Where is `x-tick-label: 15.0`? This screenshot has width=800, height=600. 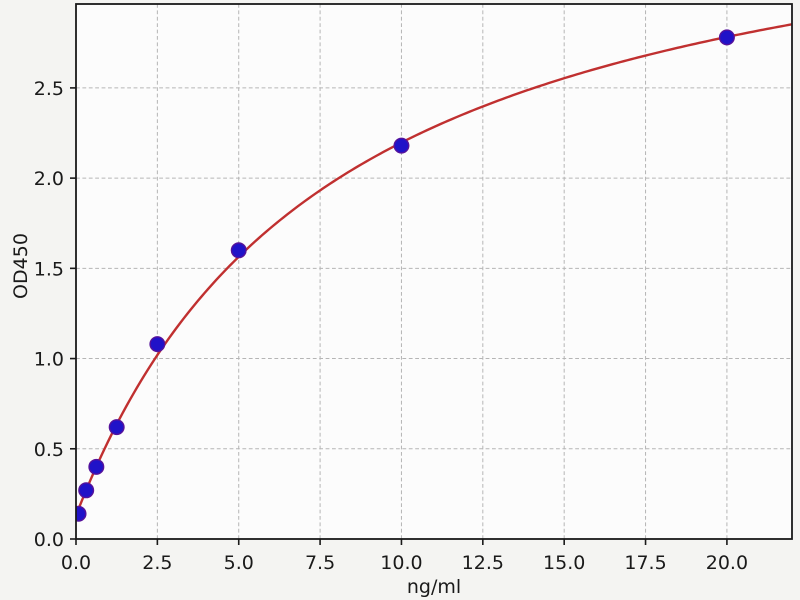
x-tick-label: 15.0 is located at coordinates (564, 563).